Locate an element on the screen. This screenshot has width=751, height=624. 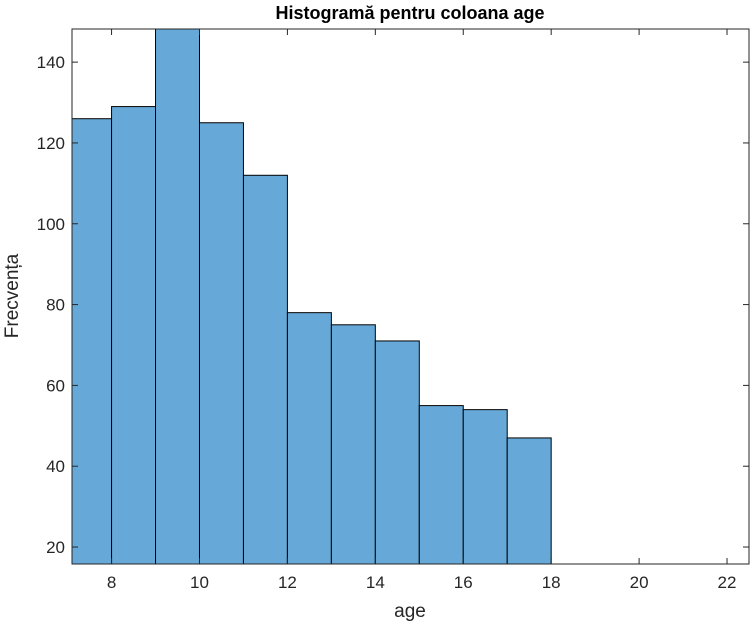
y-tick-label: 20 is located at coordinates (55, 547).